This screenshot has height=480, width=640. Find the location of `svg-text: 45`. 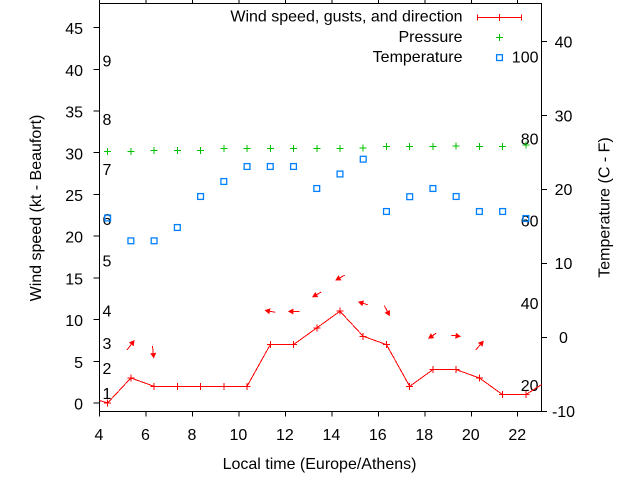

svg-text: 45 is located at coordinates (74, 29).